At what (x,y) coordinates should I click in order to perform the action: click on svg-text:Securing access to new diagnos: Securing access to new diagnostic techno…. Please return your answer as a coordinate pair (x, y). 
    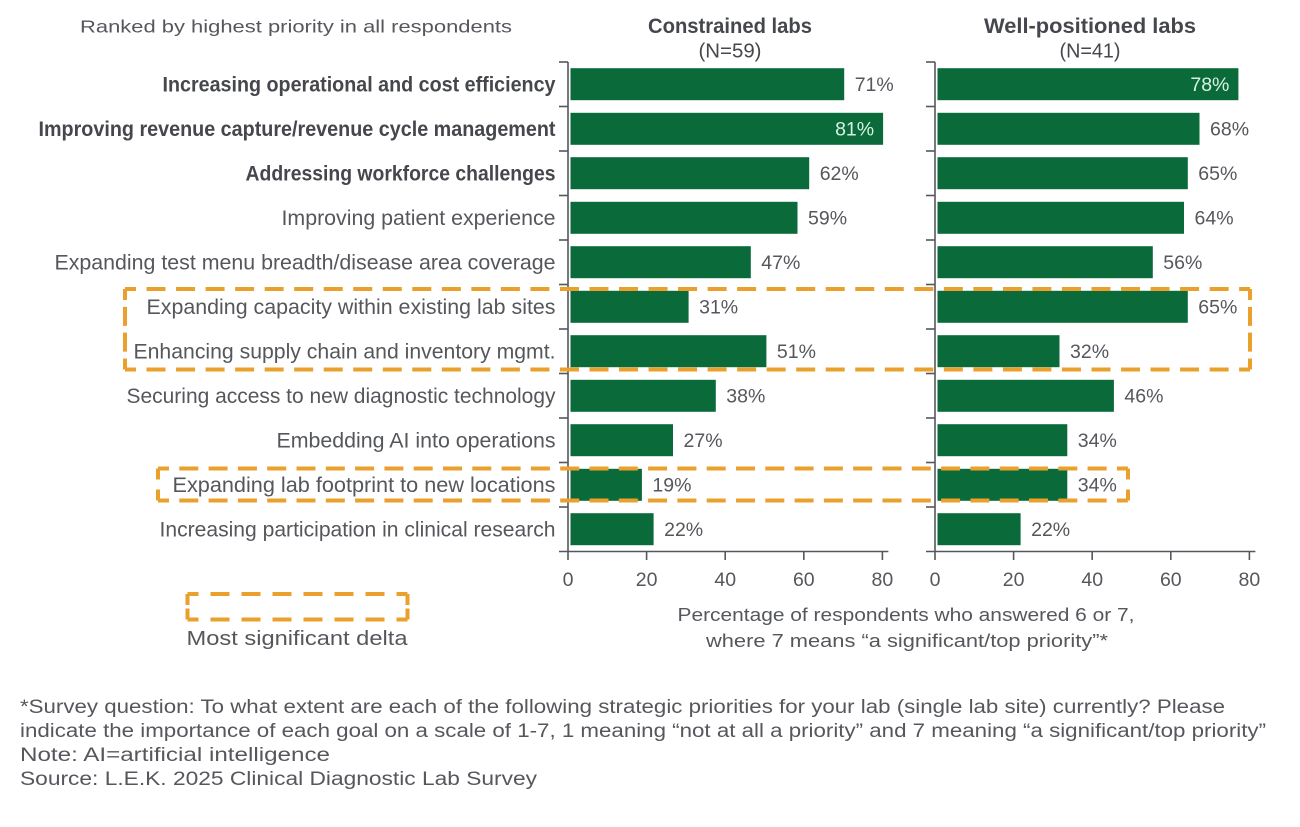
    Looking at the image, I should click on (341, 396).